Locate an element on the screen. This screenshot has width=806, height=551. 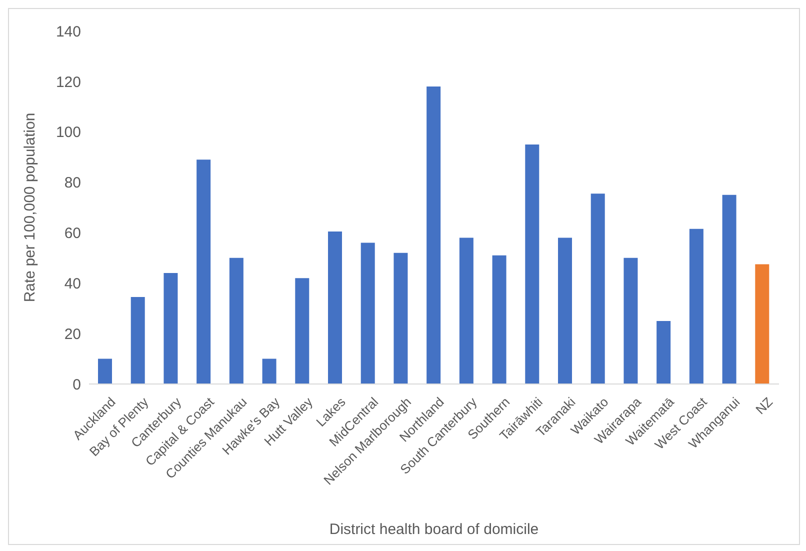
y-tick-label: 120 is located at coordinates (68, 82).